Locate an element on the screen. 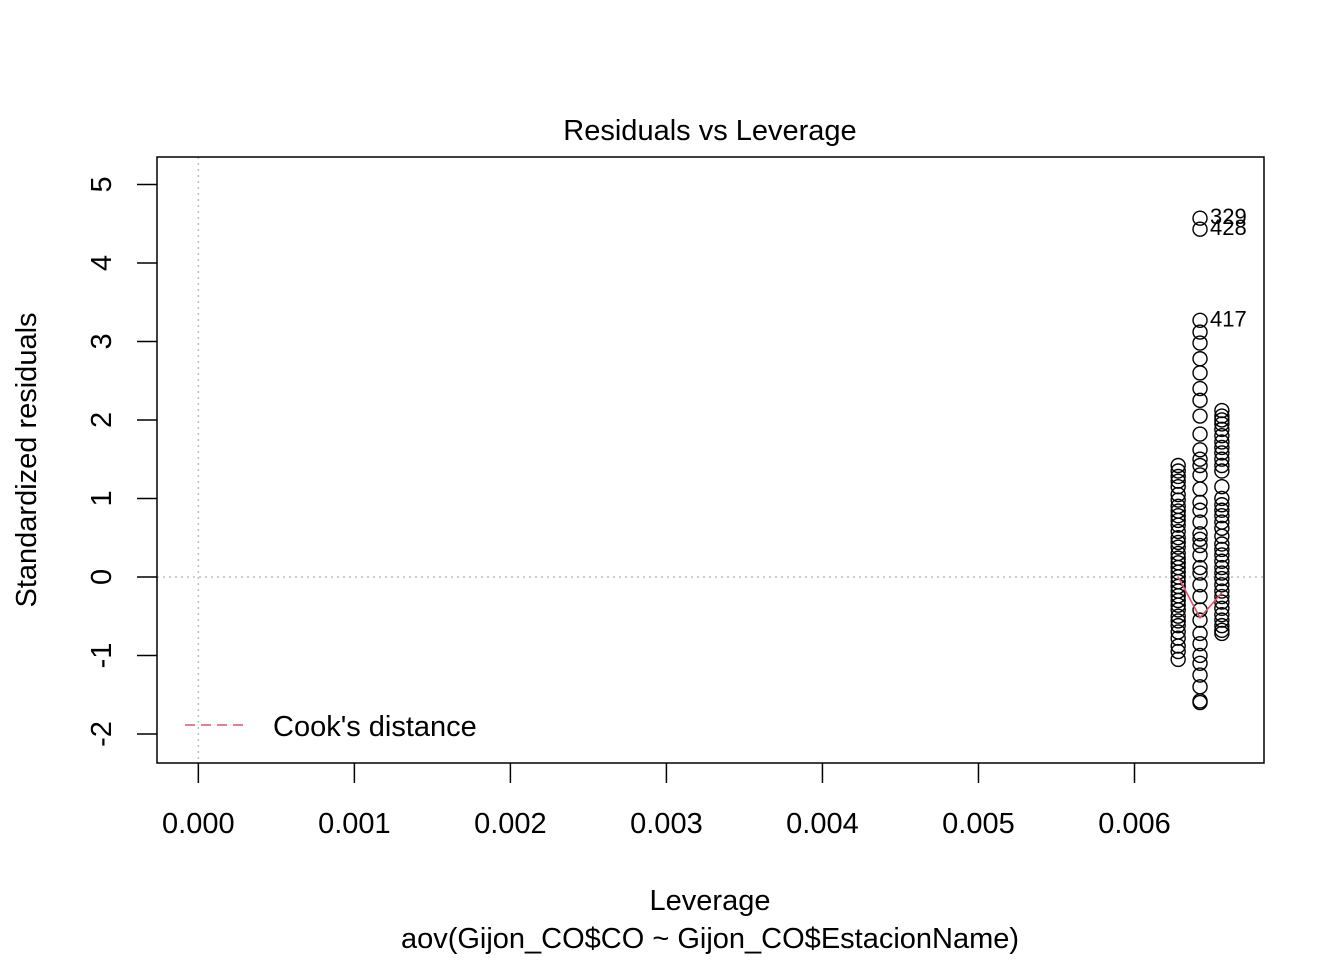  y-tick-label: 0 is located at coordinates (102, 577).